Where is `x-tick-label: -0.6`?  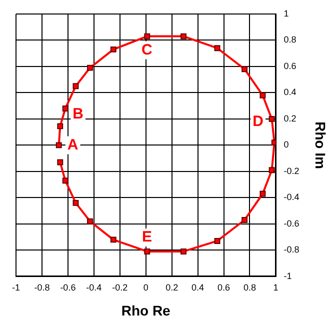
x-tick-label: -0.6 is located at coordinates (68, 287).